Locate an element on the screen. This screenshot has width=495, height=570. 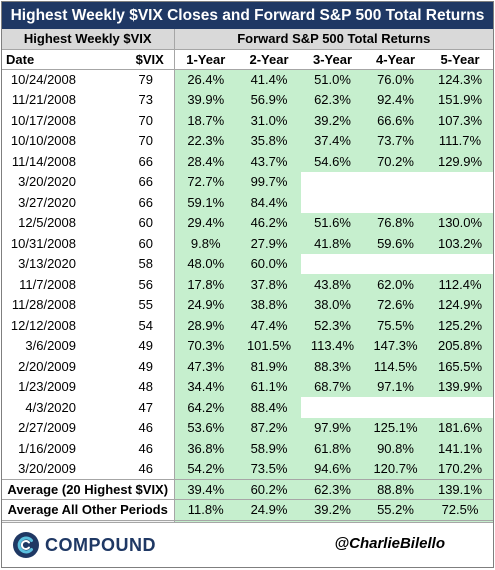
table-row: 10/31/2008 60 9.8% 27.9% 41.8% 59.6% 103.2% is located at coordinates (248, 243).